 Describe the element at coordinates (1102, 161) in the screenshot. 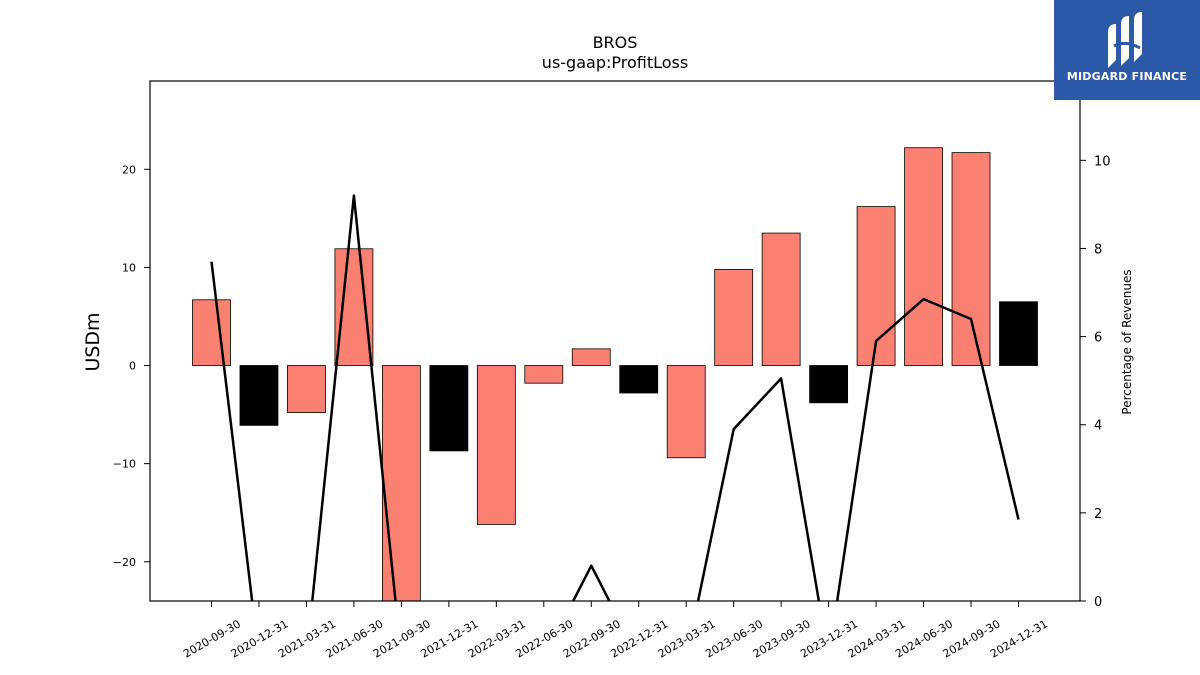

I see `y2-tick-label: 10` at that location.